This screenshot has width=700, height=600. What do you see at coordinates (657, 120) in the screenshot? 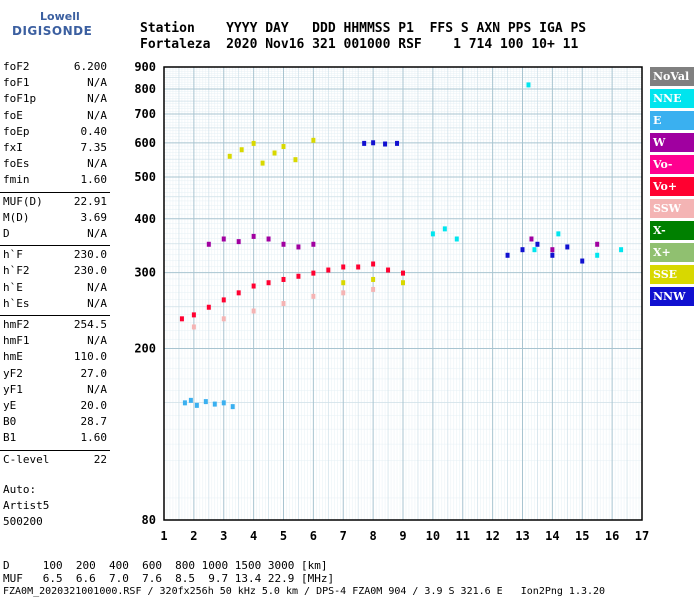
I see `legend-label: E` at bounding box center [657, 120].